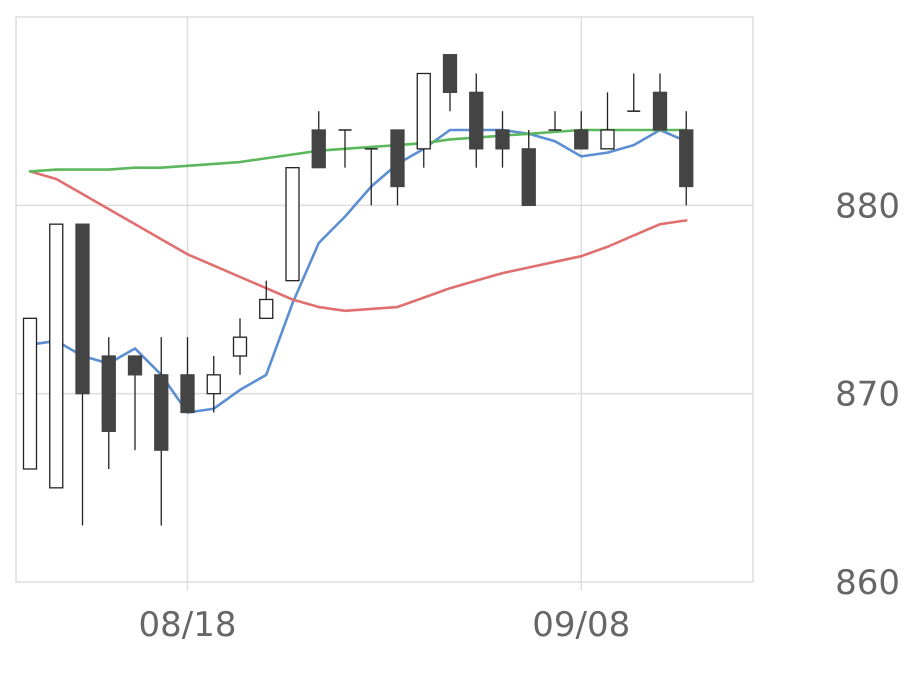 This screenshot has width=920, height=673. Describe the element at coordinates (867, 206) in the screenshot. I see `y-tick-label: 880` at that location.